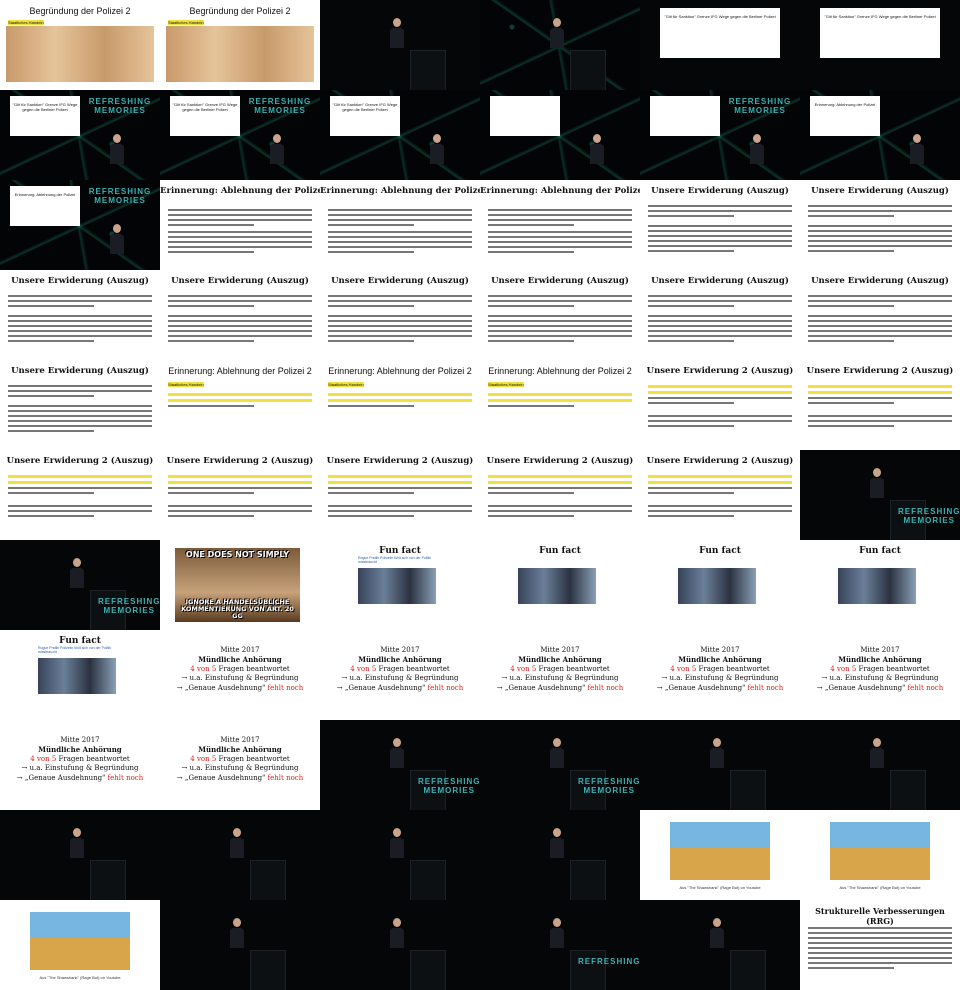  What do you see at coordinates (80, 405) in the screenshot?
I see `thumbnail-25: Unsere Erwiderung (Auszug)` at bounding box center [80, 405].